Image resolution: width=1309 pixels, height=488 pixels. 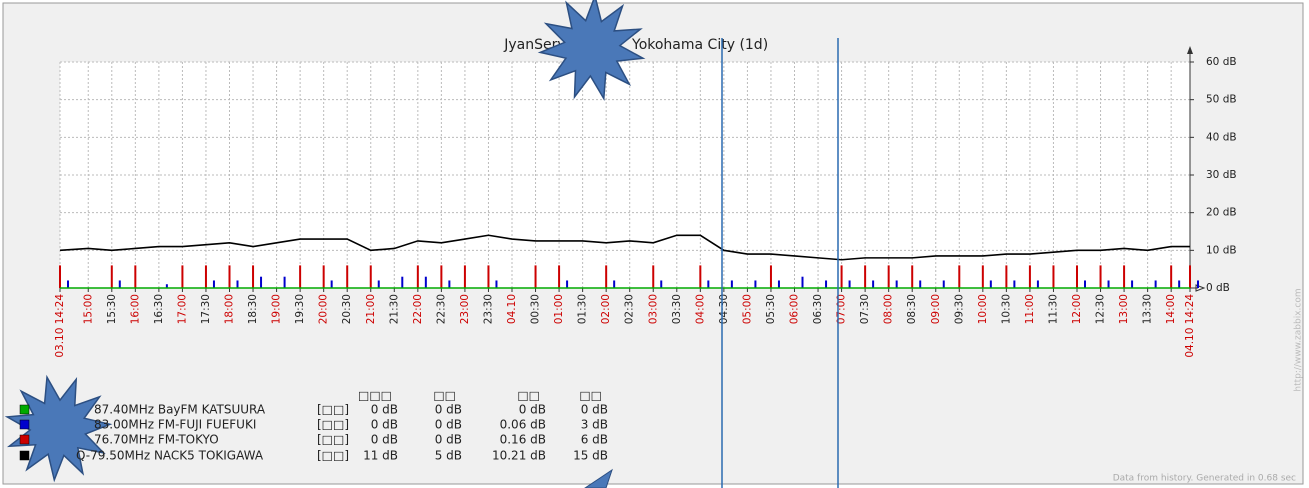 What do you see at coordinates (630, 309) in the screenshot?
I see `x-tick-label: 02:30` at bounding box center [630, 309].